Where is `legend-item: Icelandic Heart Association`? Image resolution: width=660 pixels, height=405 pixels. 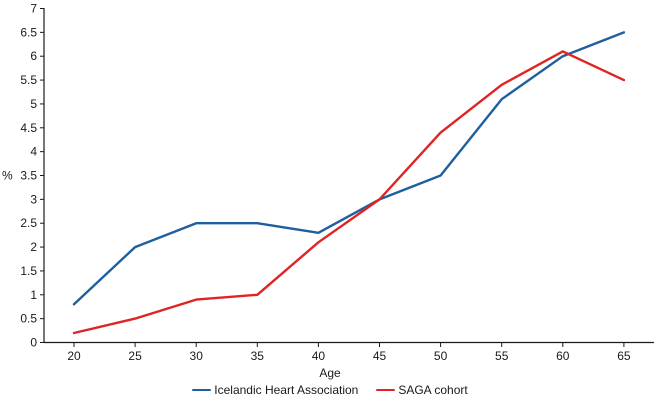 legend-item: Icelandic Heart Association is located at coordinates (275, 390).